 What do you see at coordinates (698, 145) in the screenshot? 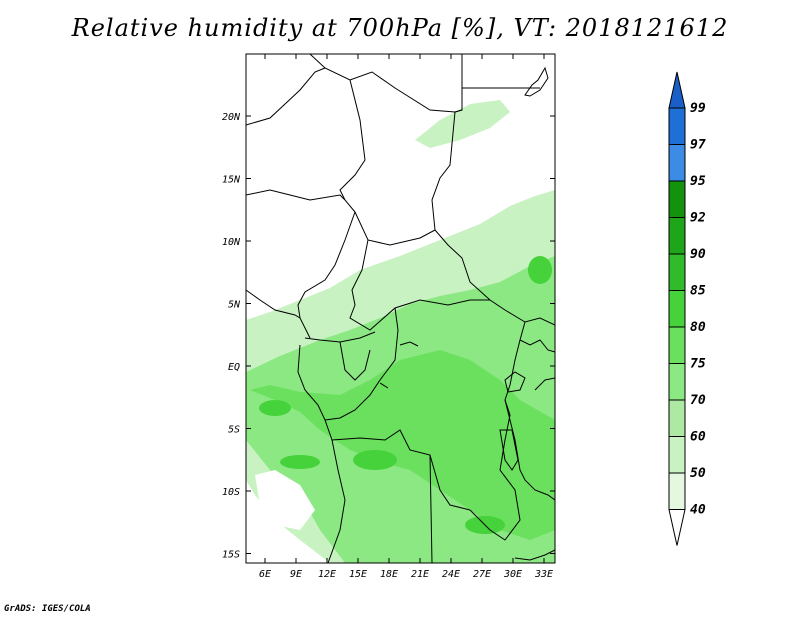
I see `colorbar-label: 97` at bounding box center [698, 145].